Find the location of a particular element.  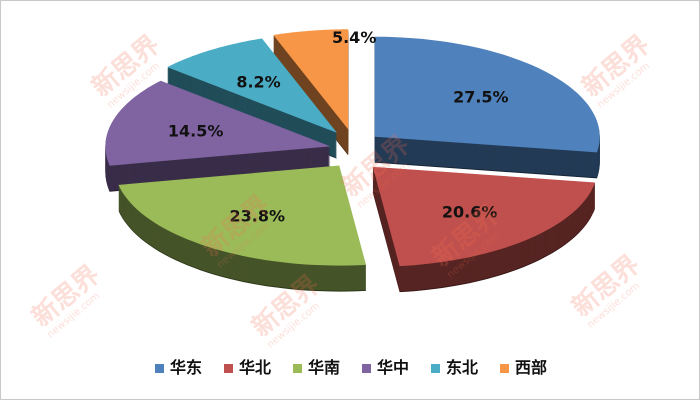

data-label: 14.5% is located at coordinates (196, 130).